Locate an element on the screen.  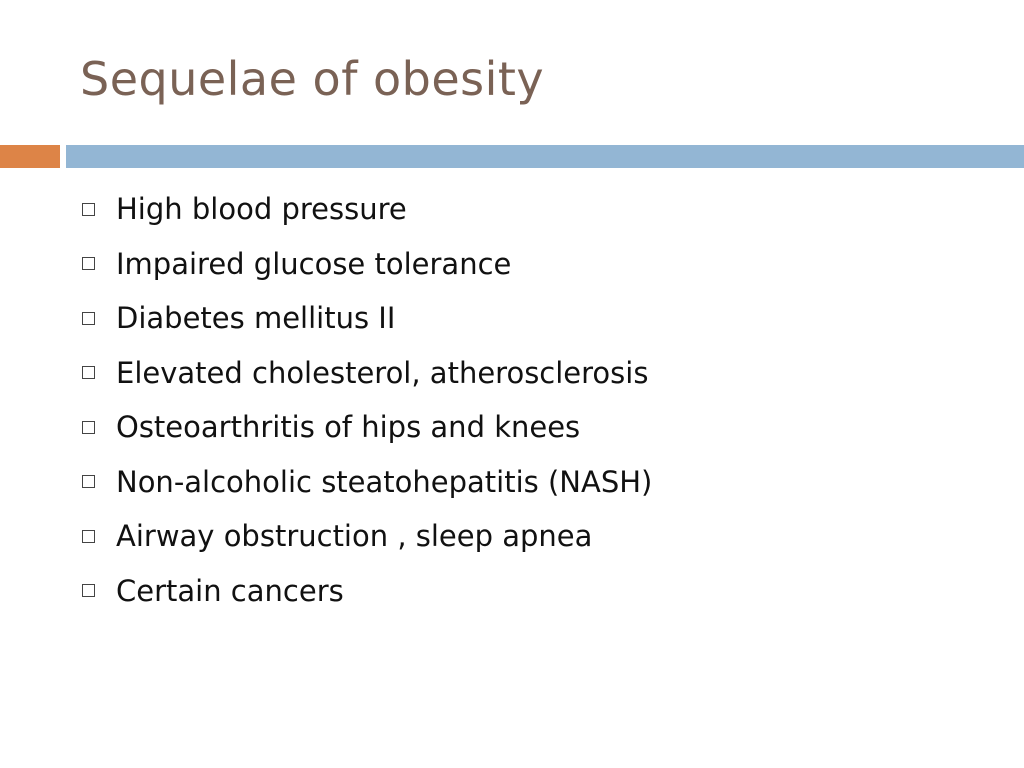
bullet-item: Non-alcoholic steatohepatitis (NASH) is located at coordinates (367, 482).